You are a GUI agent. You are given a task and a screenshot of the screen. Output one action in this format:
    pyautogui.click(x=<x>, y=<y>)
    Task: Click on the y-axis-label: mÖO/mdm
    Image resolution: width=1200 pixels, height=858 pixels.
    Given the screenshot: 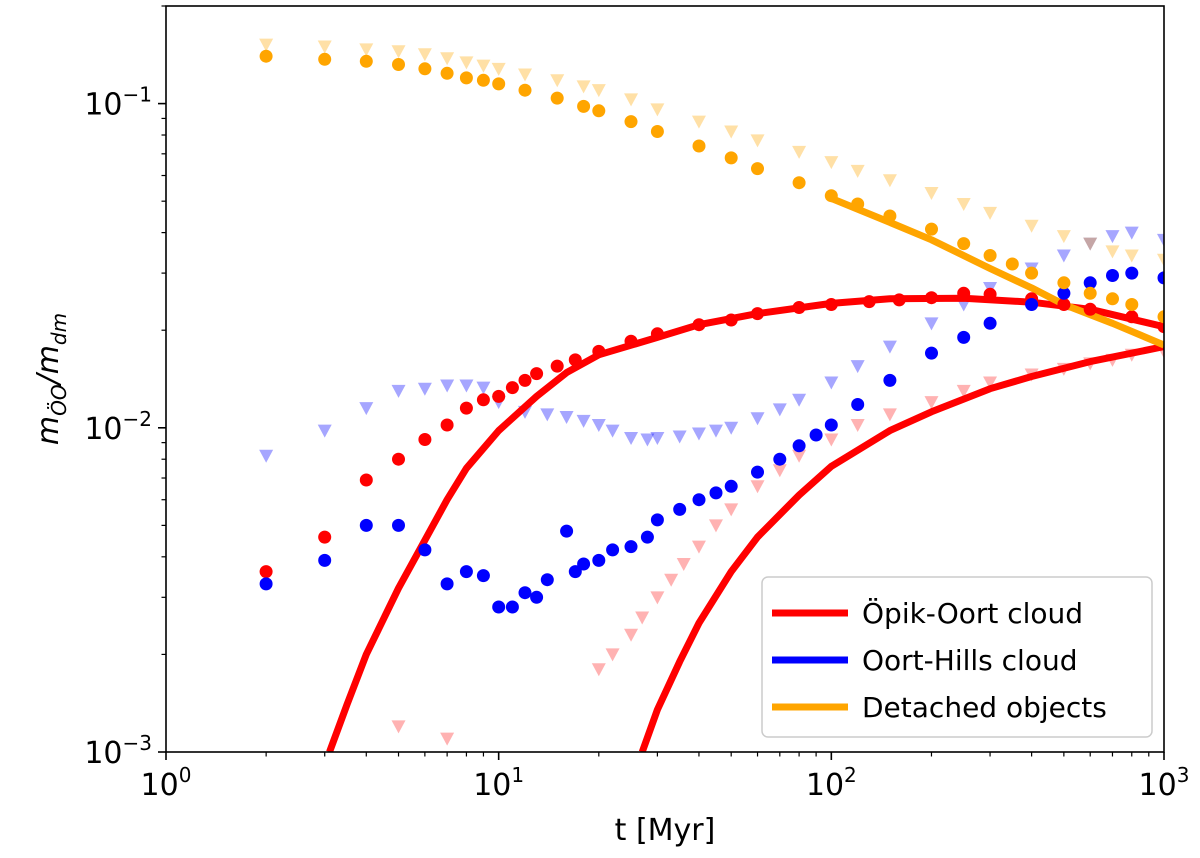 What is the action you would take?
    pyautogui.click(x=51, y=379)
    